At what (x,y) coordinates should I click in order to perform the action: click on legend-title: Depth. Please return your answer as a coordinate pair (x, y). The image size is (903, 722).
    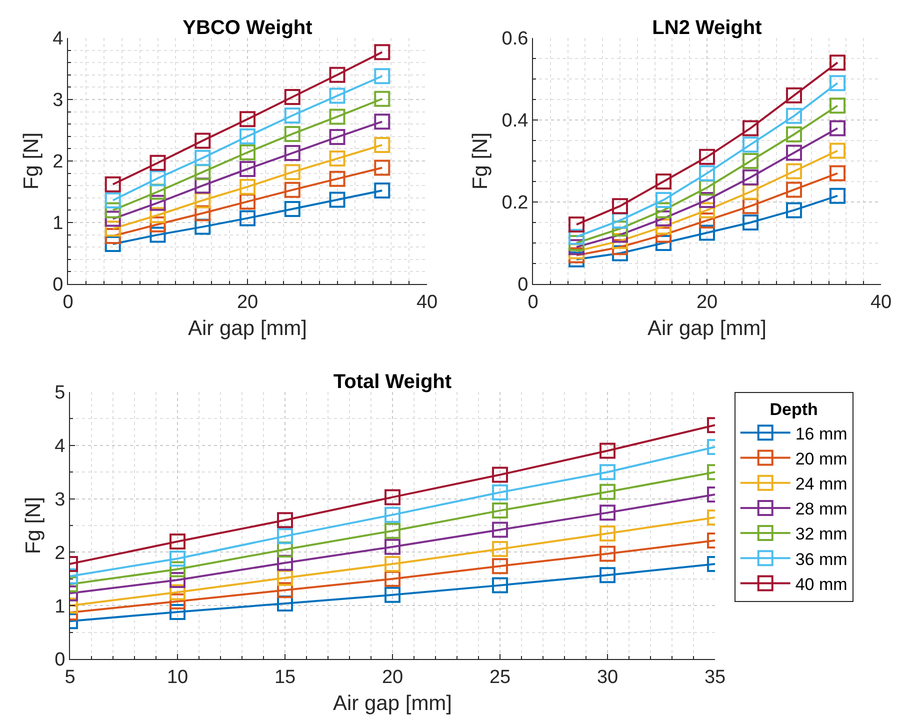
    Looking at the image, I should click on (794, 410).